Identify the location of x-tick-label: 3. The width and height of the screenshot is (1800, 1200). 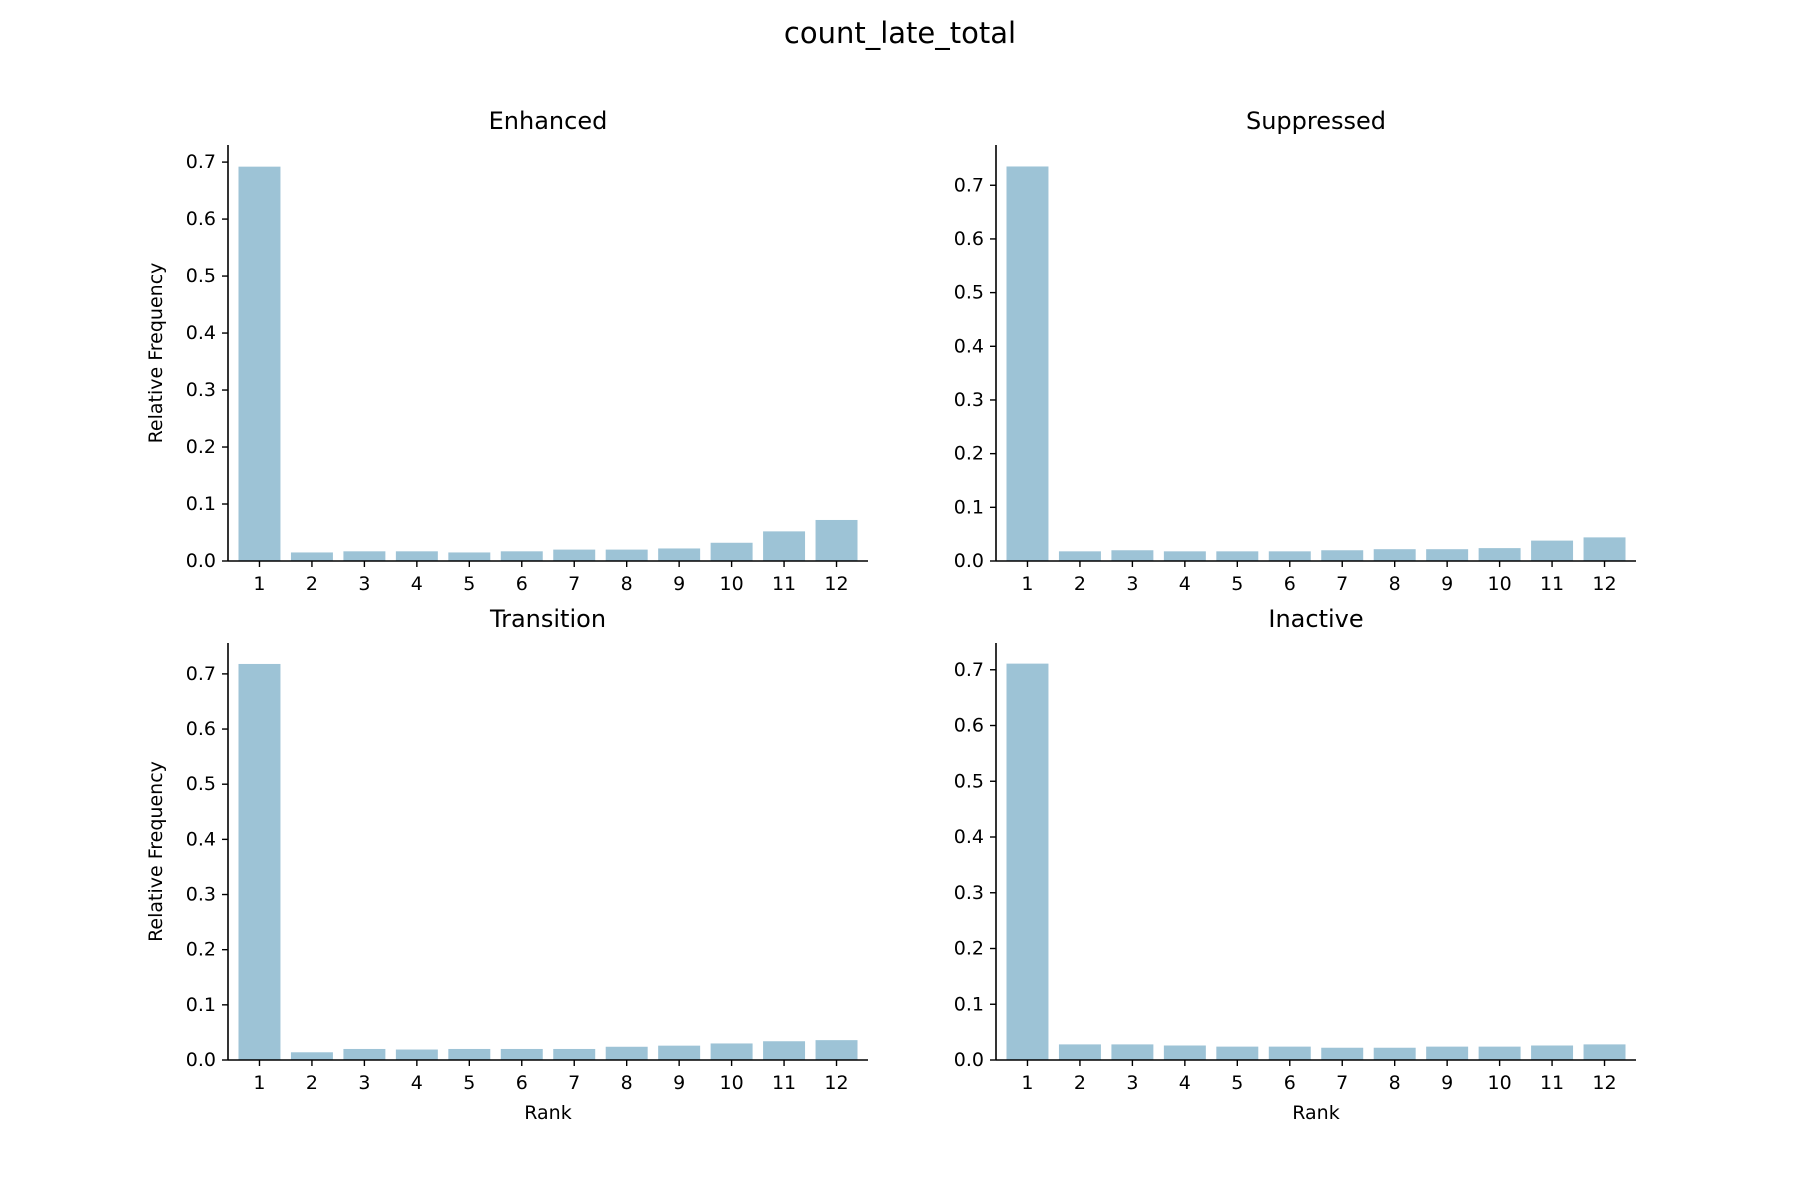
(364, 1083).